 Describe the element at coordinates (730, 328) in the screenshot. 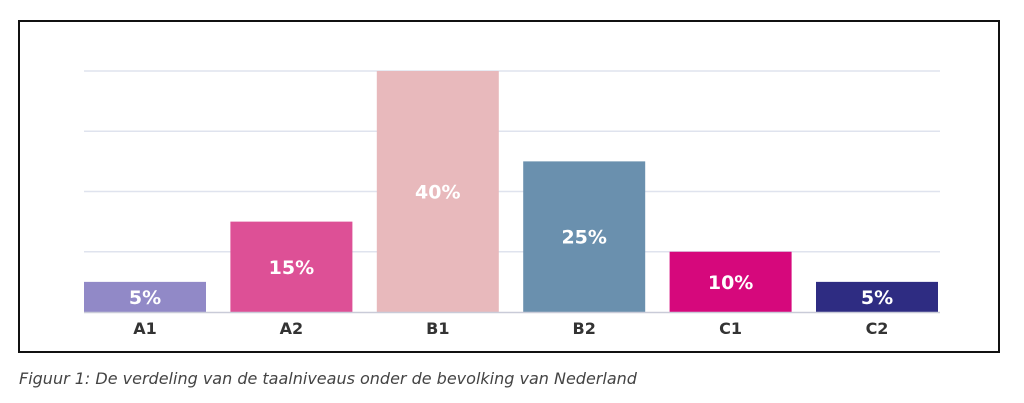

I see `tick-label-c1: C1` at that location.